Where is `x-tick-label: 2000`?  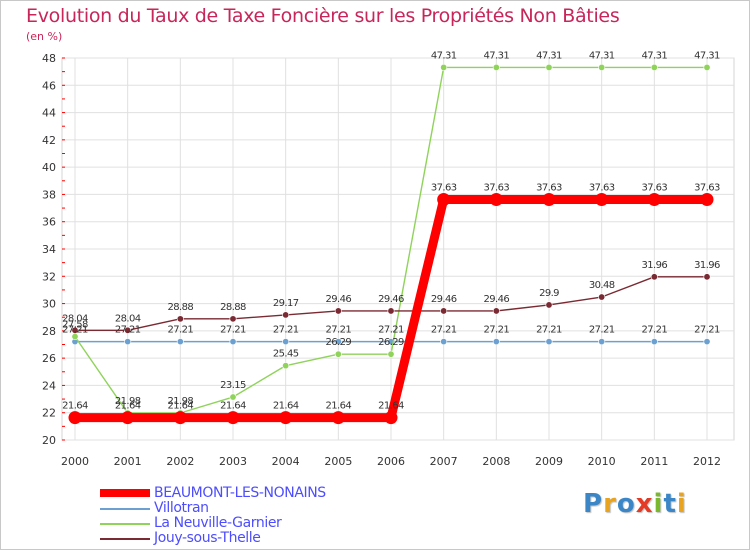 x-tick-label: 2000 is located at coordinates (75, 461).